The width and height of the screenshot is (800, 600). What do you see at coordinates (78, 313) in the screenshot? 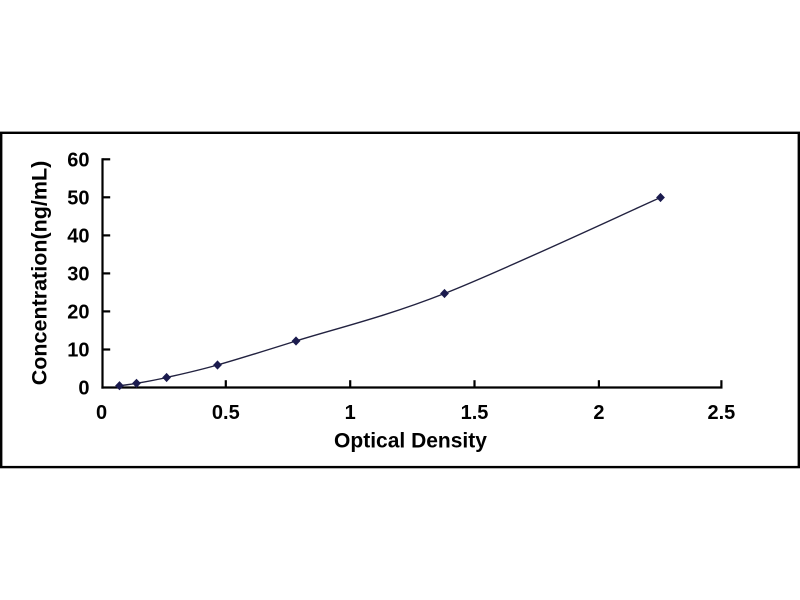
I see `svg-text: 20` at bounding box center [78, 313].